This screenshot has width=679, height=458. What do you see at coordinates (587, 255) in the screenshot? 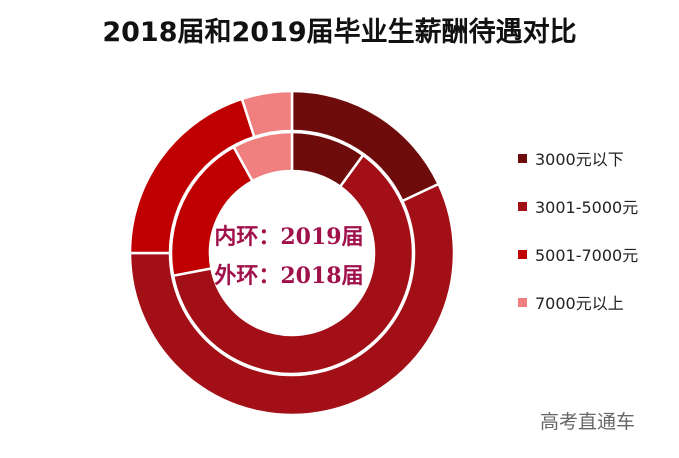
I see `legend-label: 5001-7000元` at bounding box center [587, 255].